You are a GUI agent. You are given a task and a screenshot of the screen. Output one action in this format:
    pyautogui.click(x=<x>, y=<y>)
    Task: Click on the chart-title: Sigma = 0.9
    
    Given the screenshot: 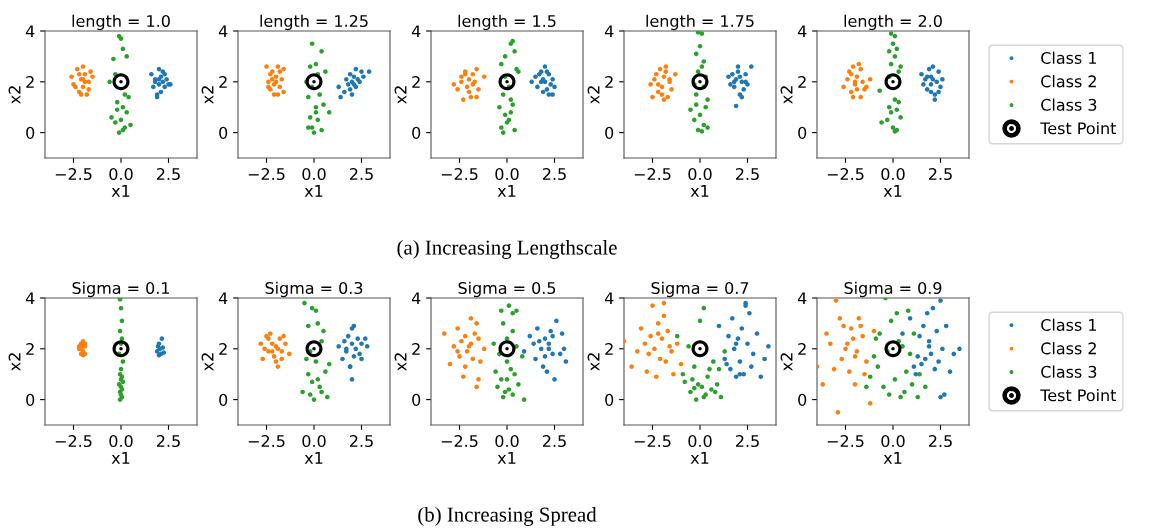 What is the action you would take?
    pyautogui.click(x=893, y=289)
    